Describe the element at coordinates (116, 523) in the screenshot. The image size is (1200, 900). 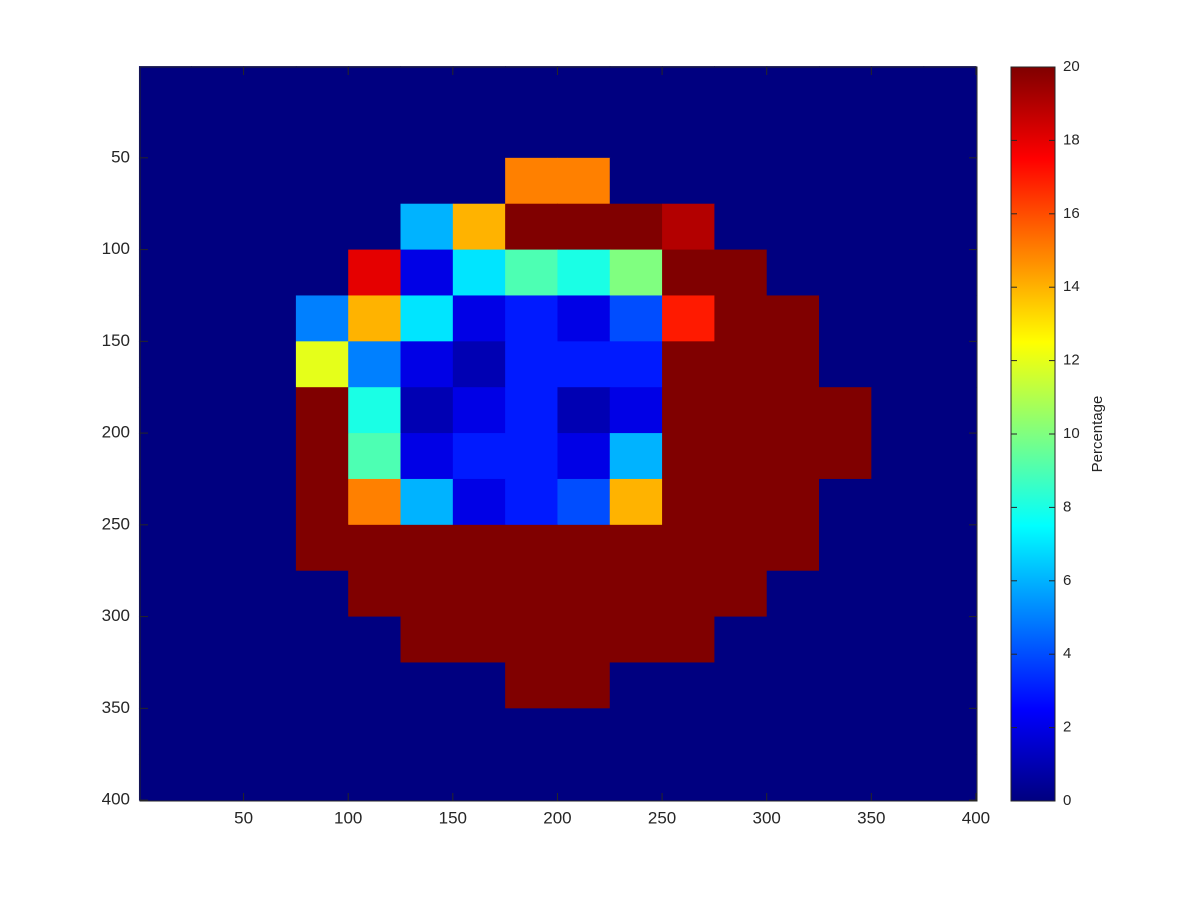
I see `y-tick-label: 250` at that location.